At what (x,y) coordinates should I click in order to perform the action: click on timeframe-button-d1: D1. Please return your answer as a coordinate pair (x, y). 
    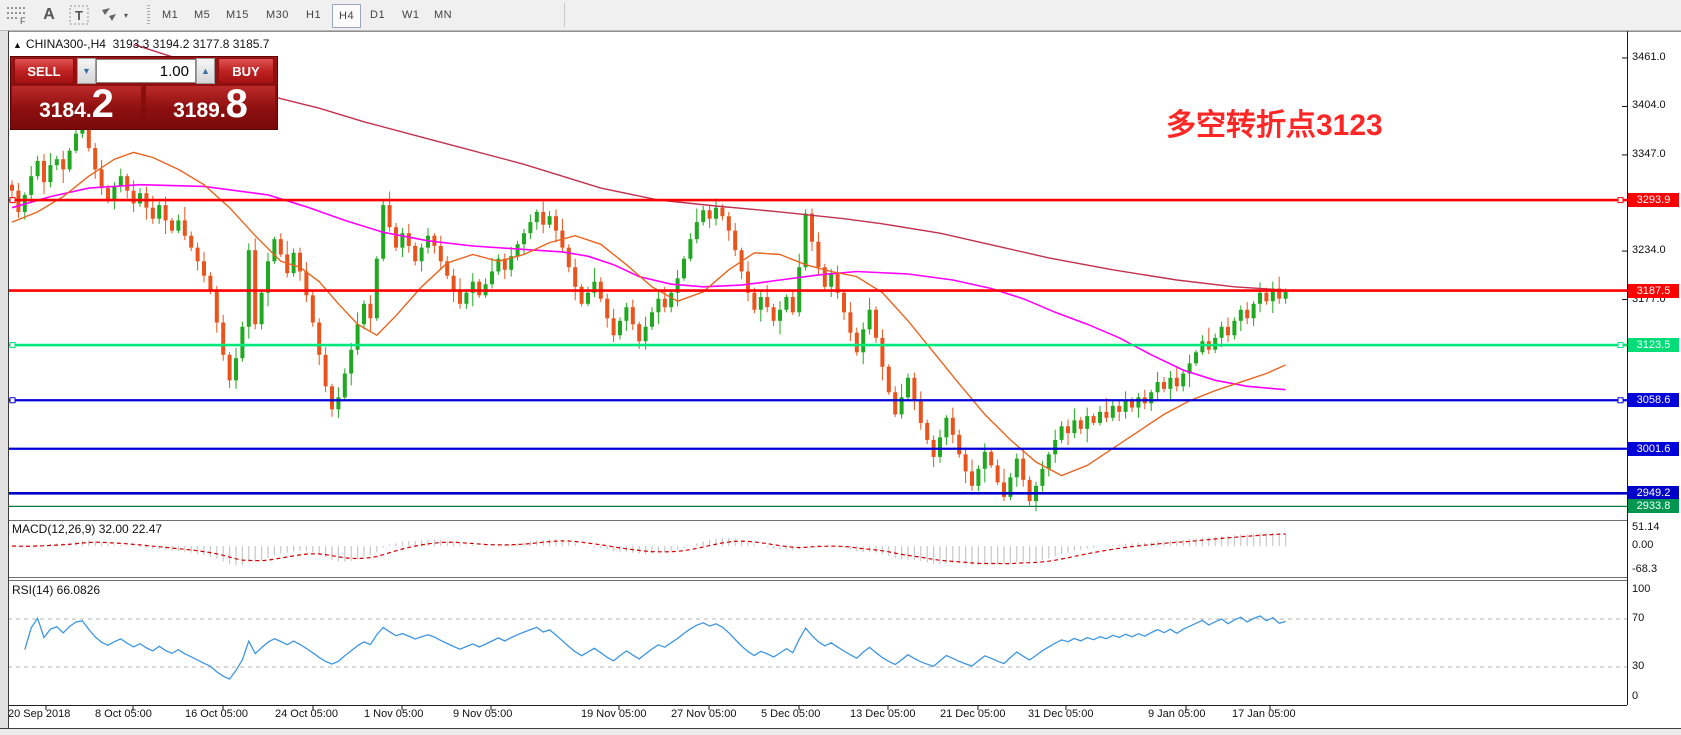
    Looking at the image, I should click on (378, 15).